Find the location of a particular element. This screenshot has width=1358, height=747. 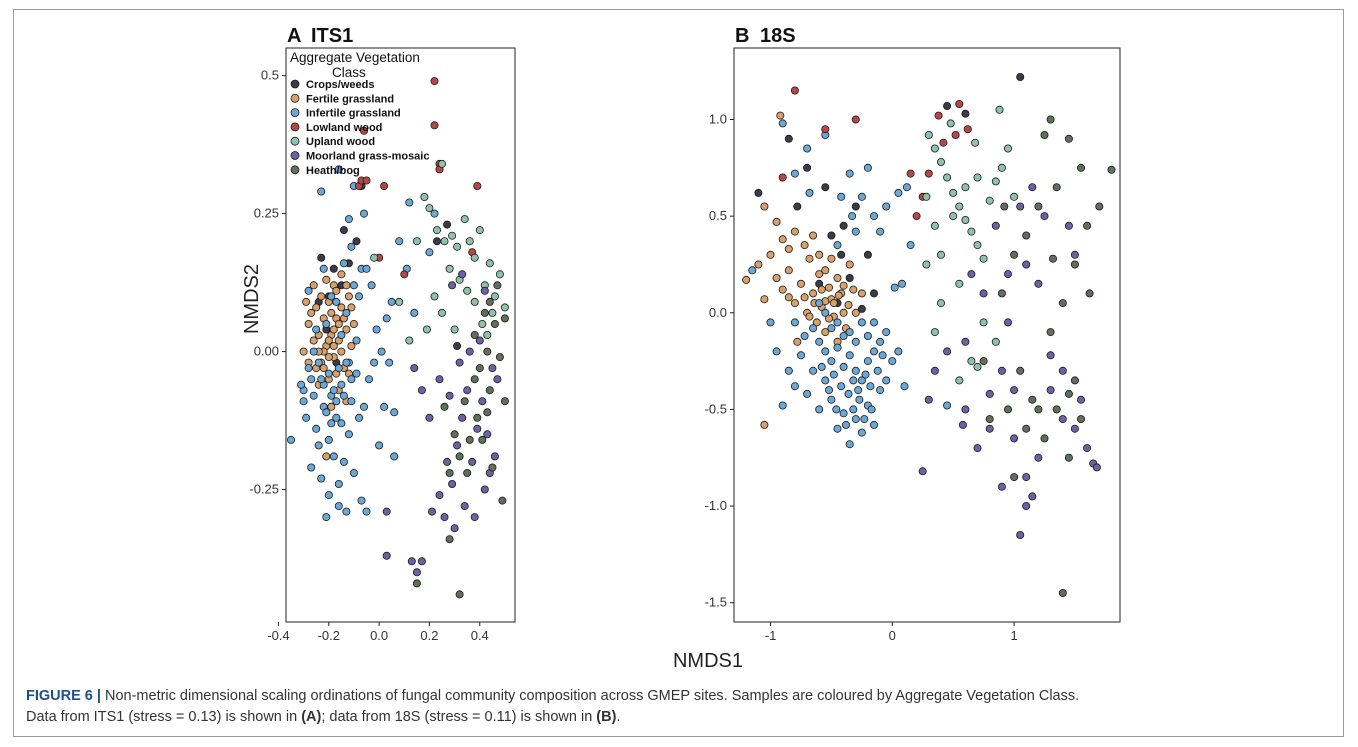

legend-marker-upland-wood is located at coordinates (295, 141).